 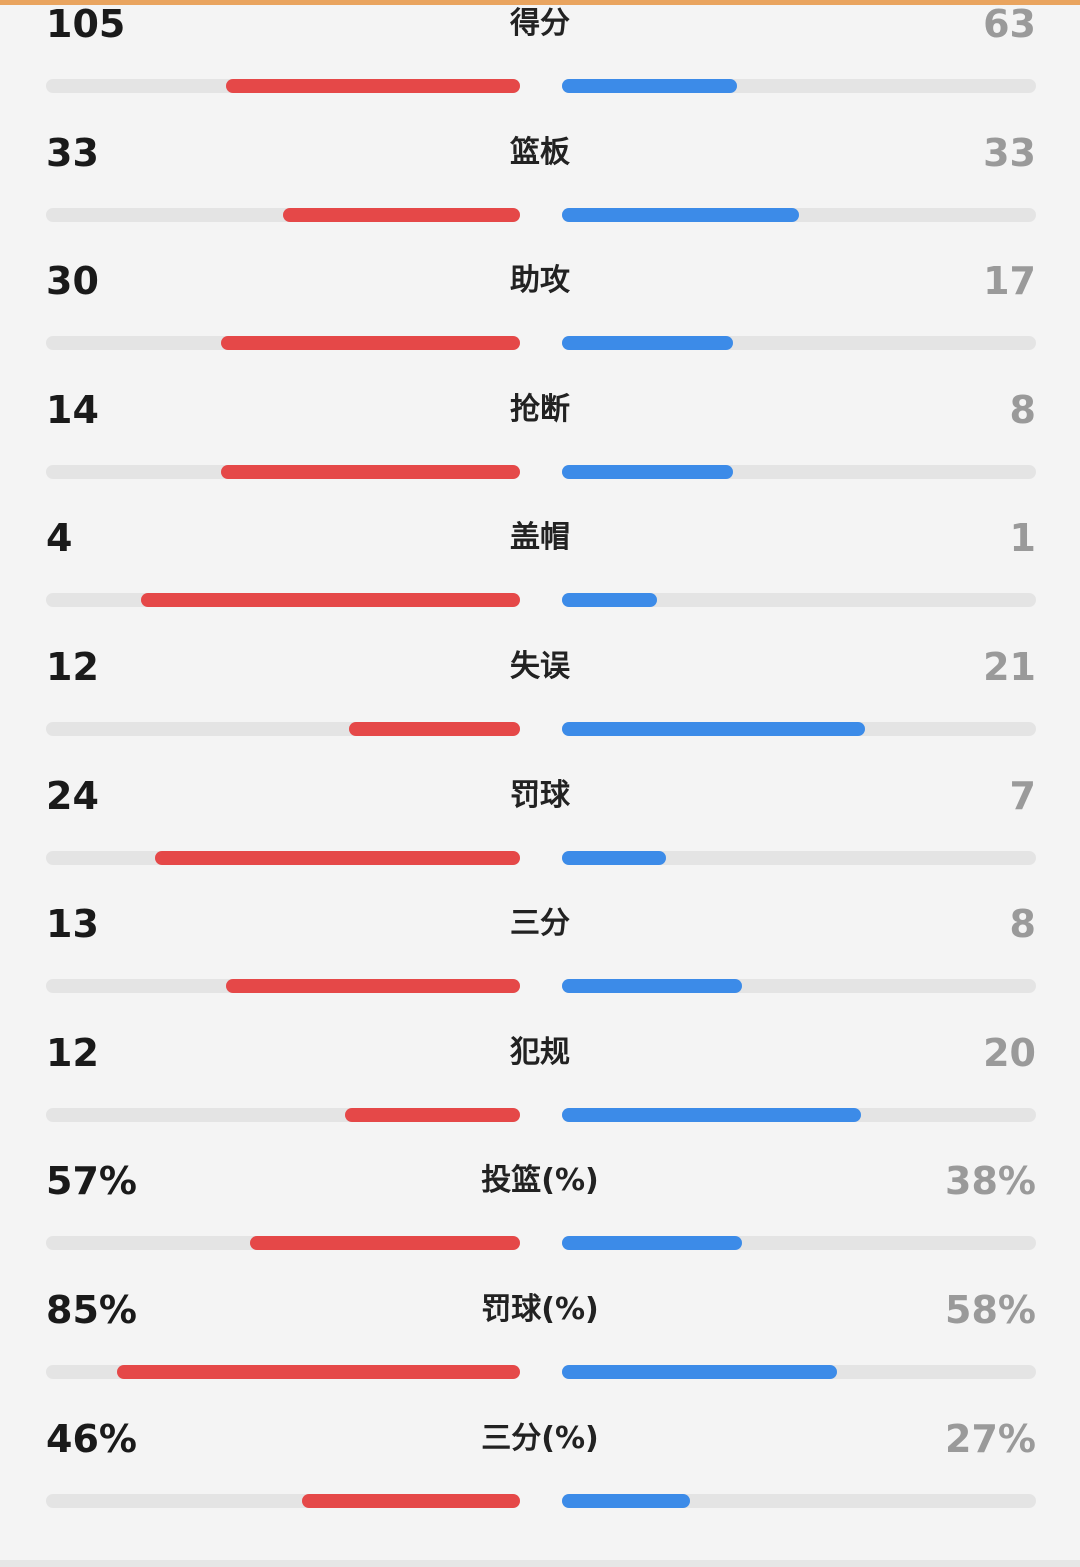 I want to click on top-accent-line, so click(x=540, y=2).